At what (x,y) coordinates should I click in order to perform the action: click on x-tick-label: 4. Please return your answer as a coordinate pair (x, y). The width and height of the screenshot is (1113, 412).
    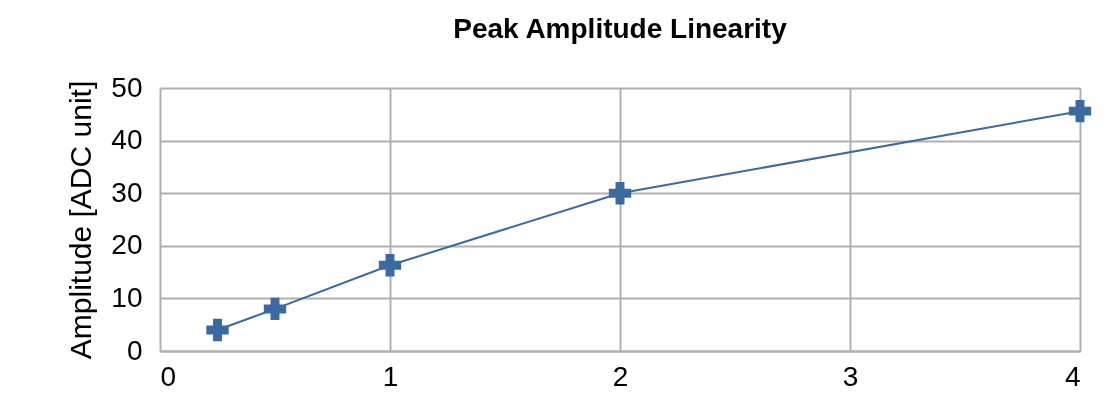
    Looking at the image, I should click on (1072, 376).